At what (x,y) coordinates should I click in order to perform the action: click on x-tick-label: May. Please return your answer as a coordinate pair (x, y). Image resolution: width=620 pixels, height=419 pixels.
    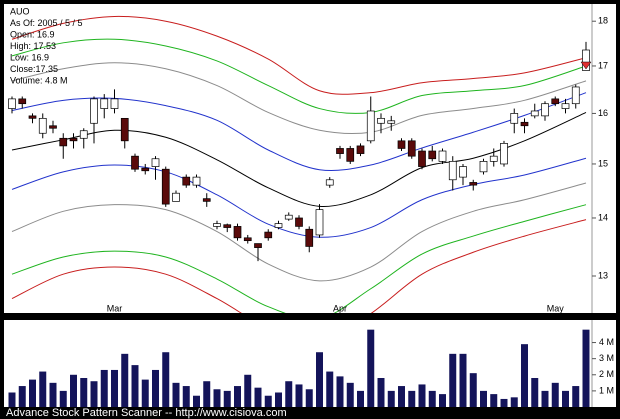
    Looking at the image, I should click on (556, 308).